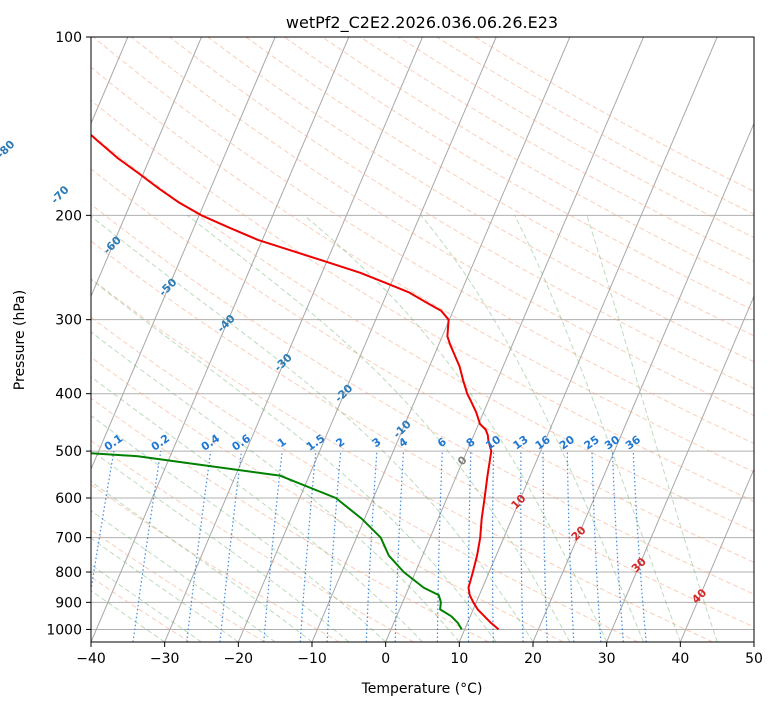 The height and width of the screenshot is (708, 775). What do you see at coordinates (20, 340) in the screenshot?
I see `y-axis-label: Pressure (hPa)` at bounding box center [20, 340].